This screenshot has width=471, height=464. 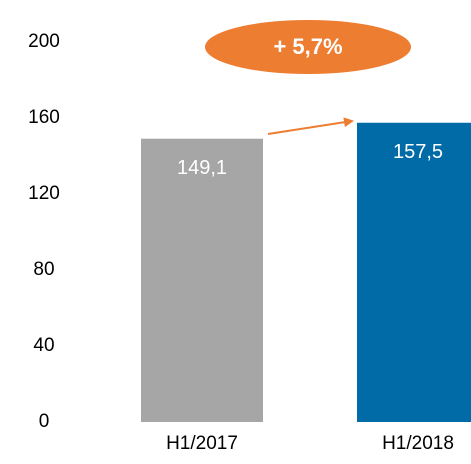 What do you see at coordinates (418, 152) in the screenshot?
I see `value-label: 157,5` at bounding box center [418, 152].